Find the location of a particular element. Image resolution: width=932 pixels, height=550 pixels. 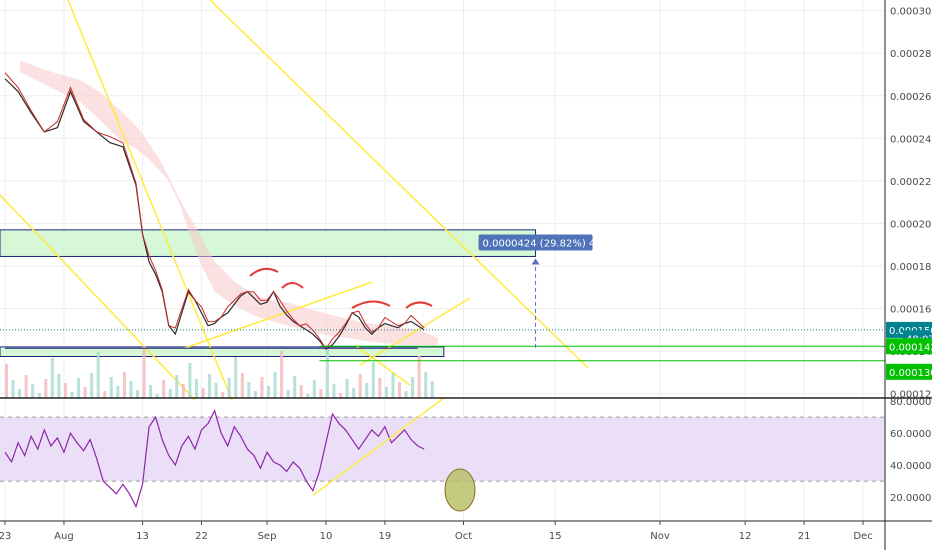

measure-arrowhead is located at coordinates (535, 261).